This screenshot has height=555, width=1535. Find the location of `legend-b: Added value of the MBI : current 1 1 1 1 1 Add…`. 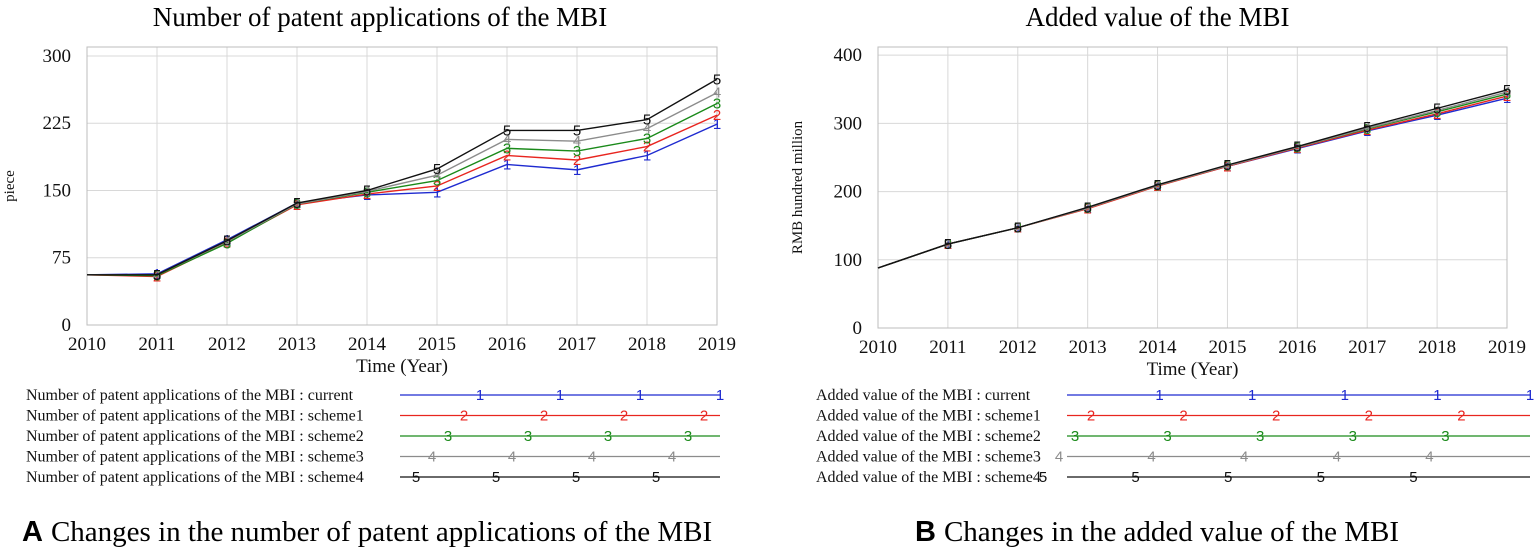

legend-b: Added value of the MBI : current 1 1 1 1 1 Add… is located at coordinates (1175, 436).